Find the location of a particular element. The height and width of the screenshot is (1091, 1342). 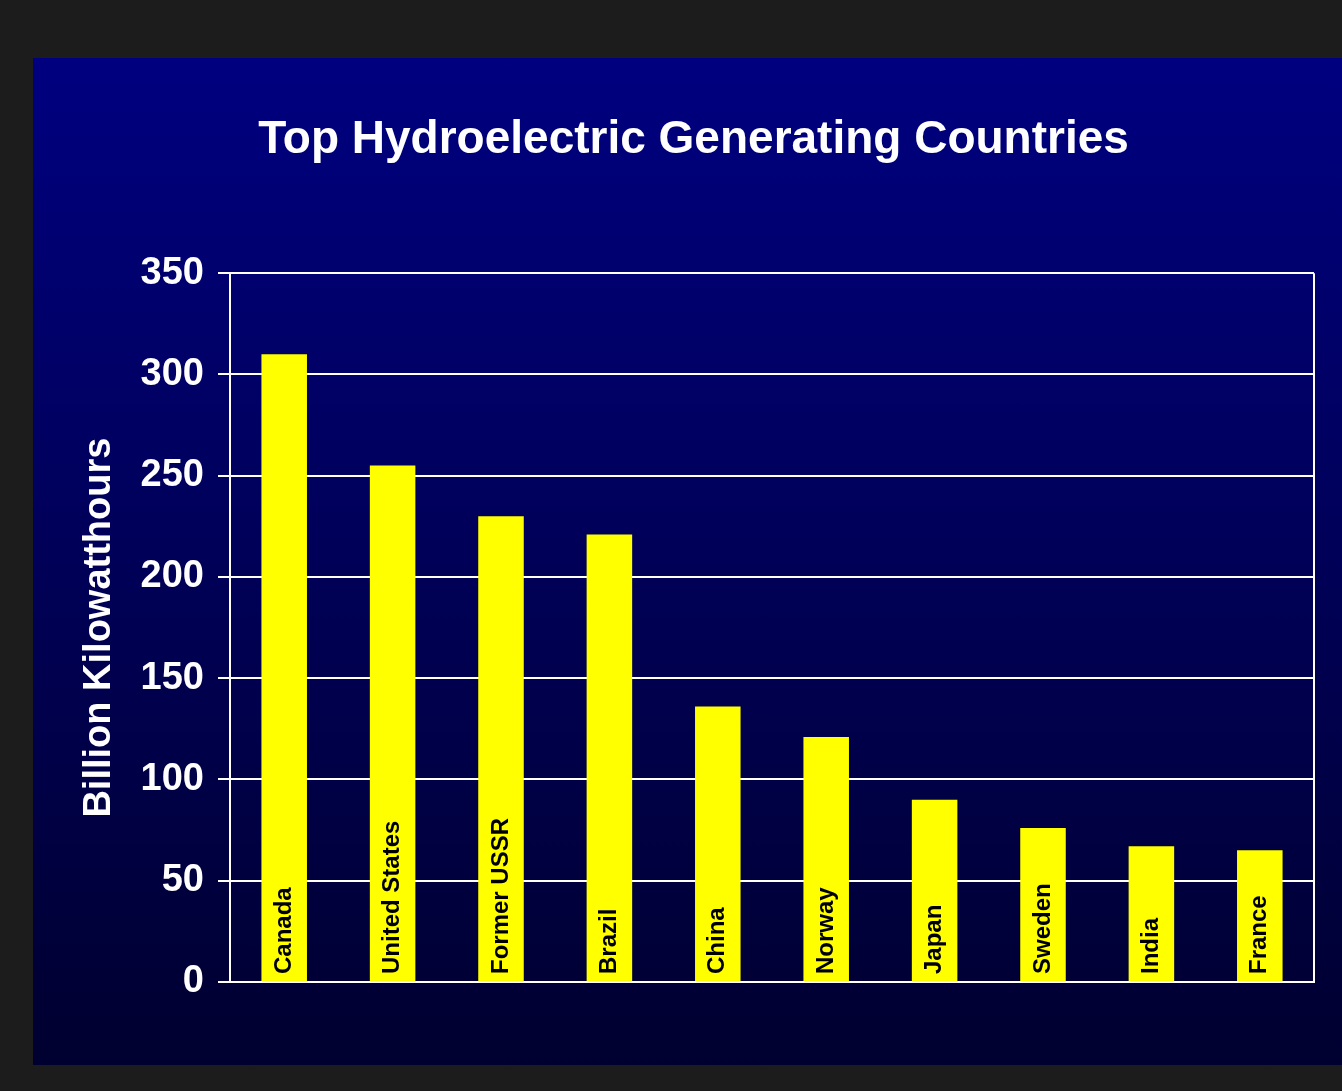

y-tick-label: 150 is located at coordinates (172, 675).